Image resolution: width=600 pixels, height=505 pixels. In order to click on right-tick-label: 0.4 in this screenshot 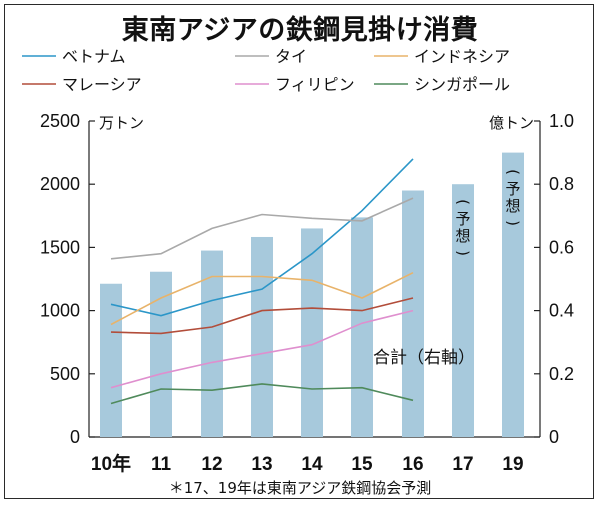, I will do `click(561, 311)`.